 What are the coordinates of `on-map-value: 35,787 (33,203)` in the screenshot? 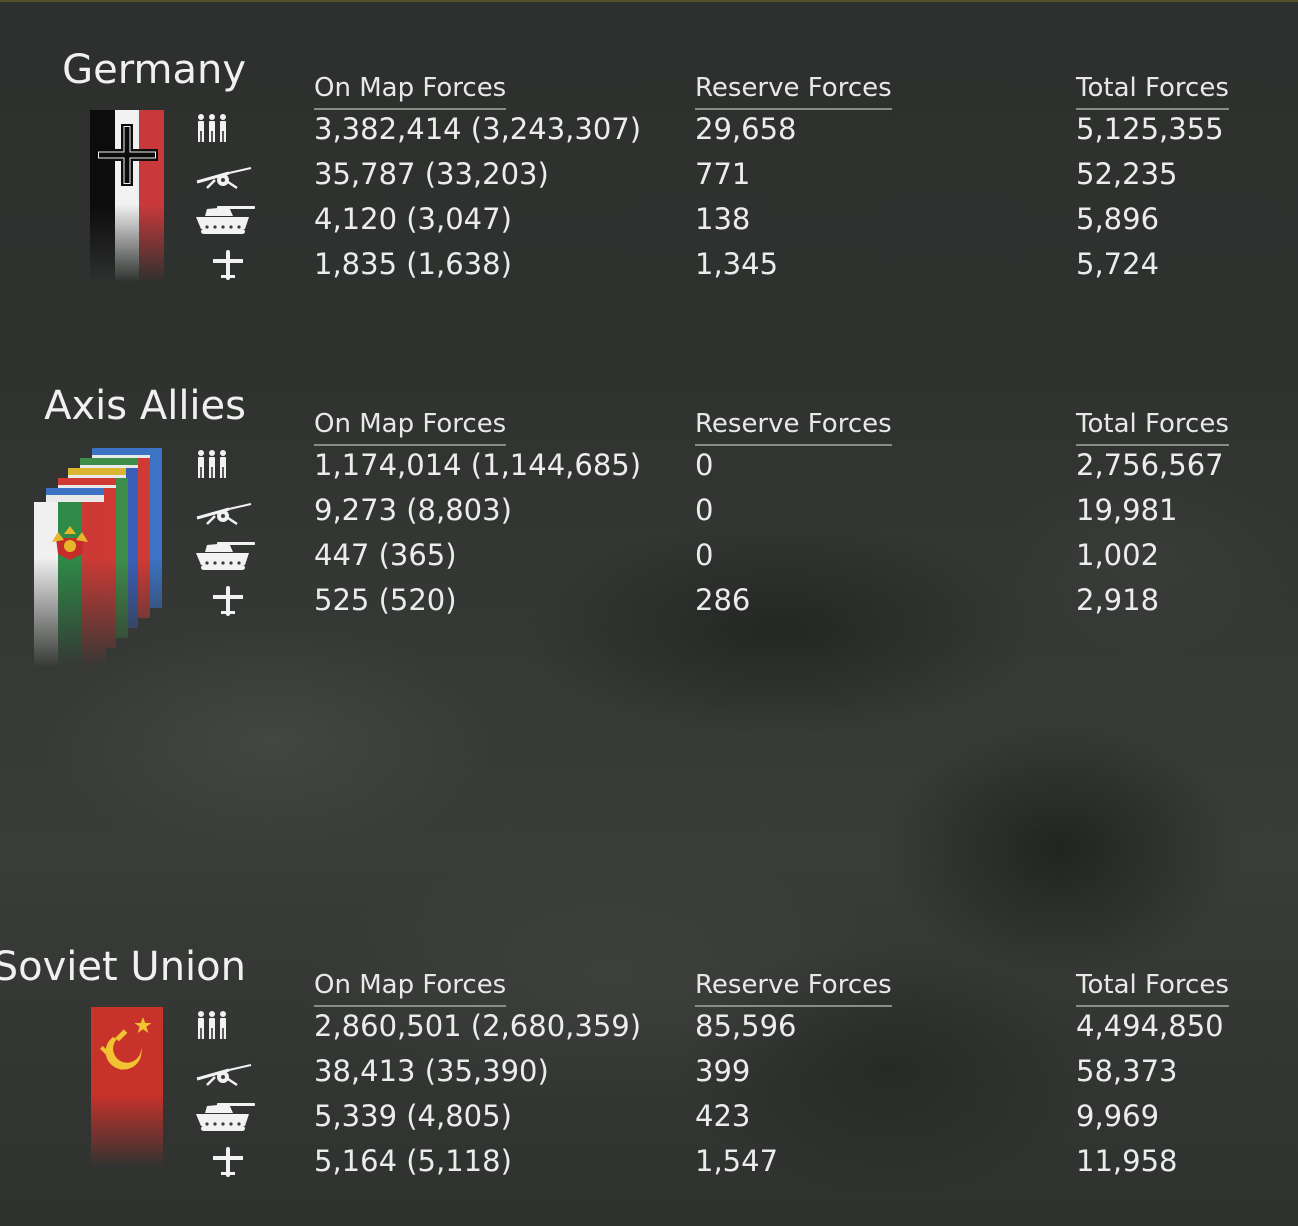 It's located at (431, 174).